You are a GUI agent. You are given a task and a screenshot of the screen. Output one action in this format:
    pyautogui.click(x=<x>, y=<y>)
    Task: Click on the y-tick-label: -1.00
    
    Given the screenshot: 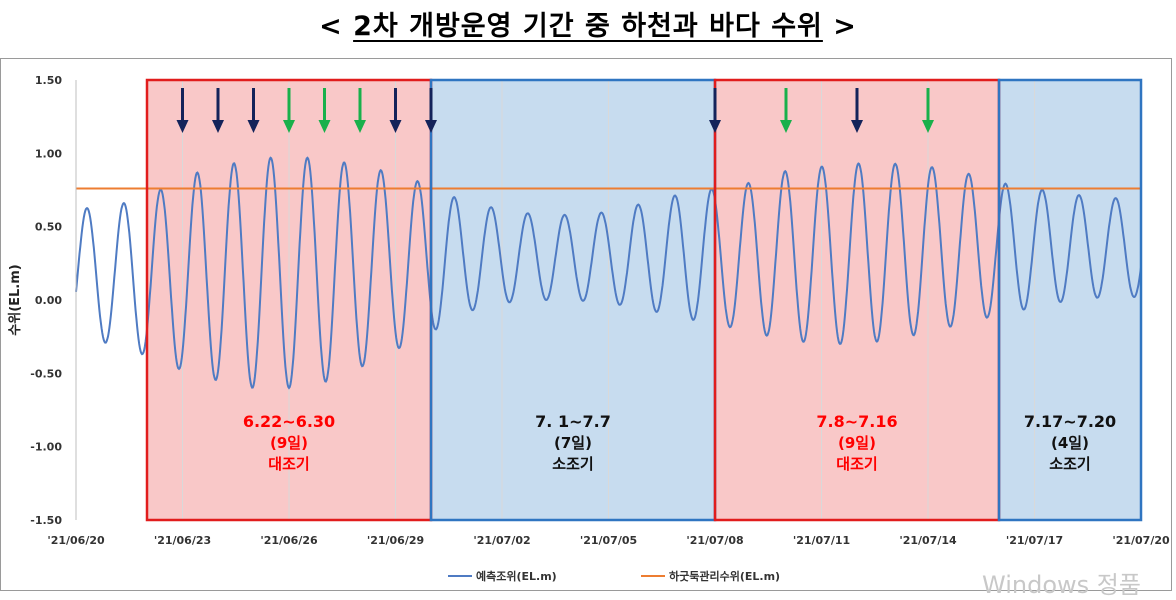 What is the action you would take?
    pyautogui.click(x=46, y=447)
    